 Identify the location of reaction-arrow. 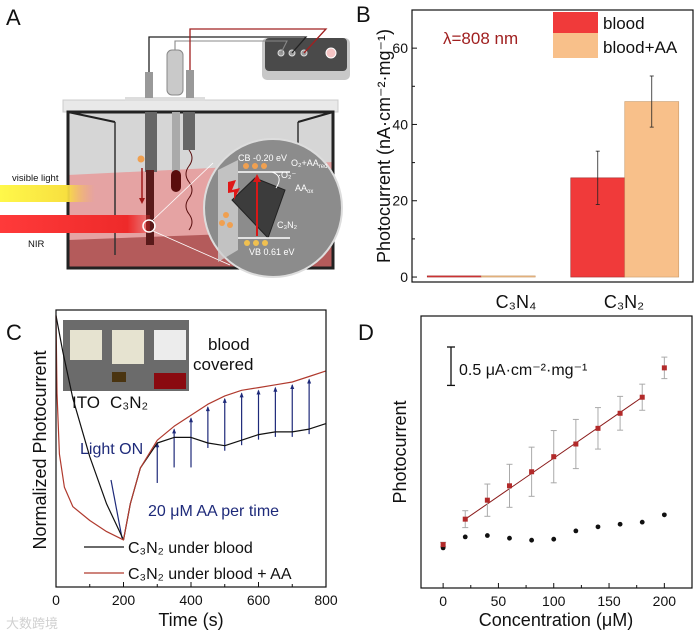
(275, 180).